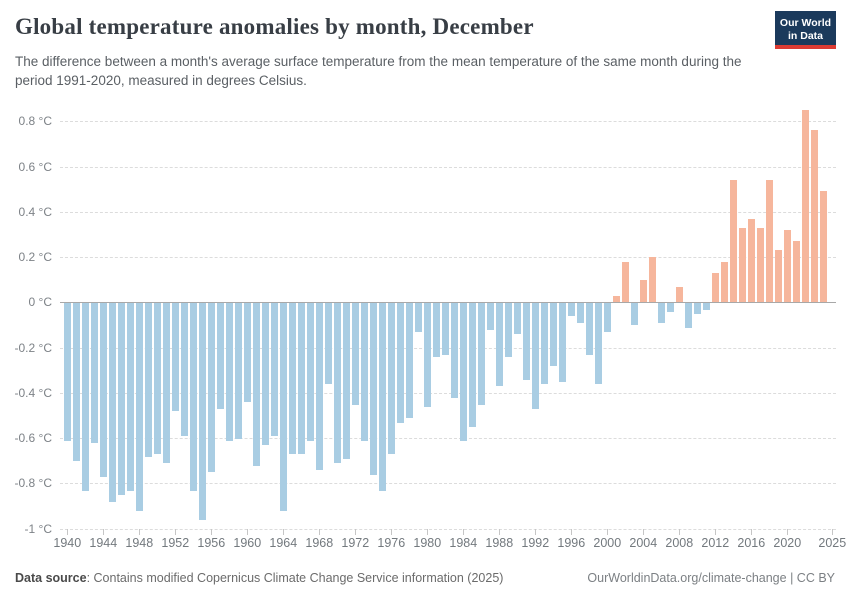 The image size is (850, 600). What do you see at coordinates (346, 380) in the screenshot?
I see `bar-1971` at bounding box center [346, 380].